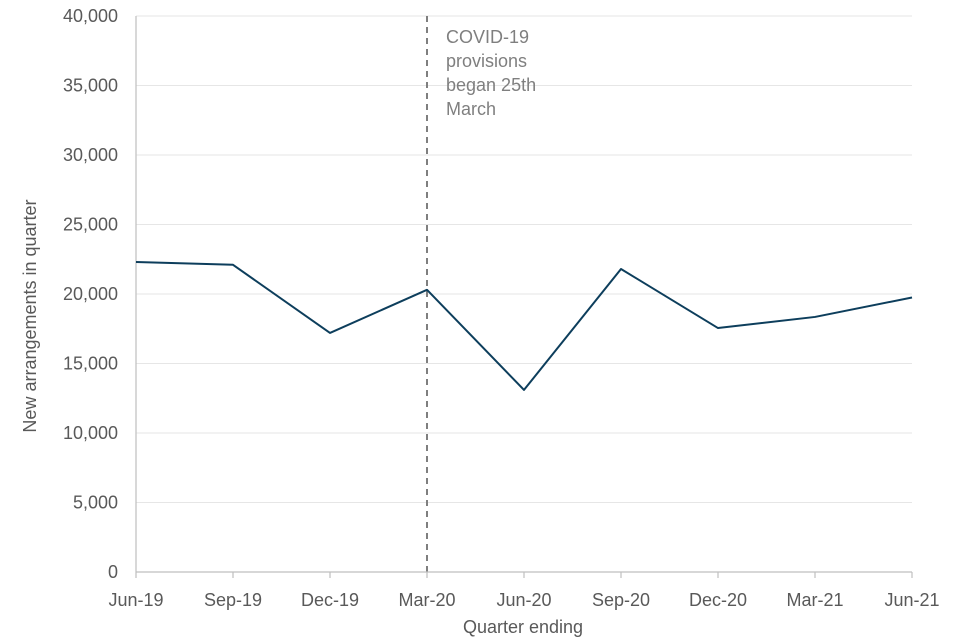 The height and width of the screenshot is (640, 960). Describe the element at coordinates (90, 16) in the screenshot. I see `y-tick-label: 40,000` at that location.